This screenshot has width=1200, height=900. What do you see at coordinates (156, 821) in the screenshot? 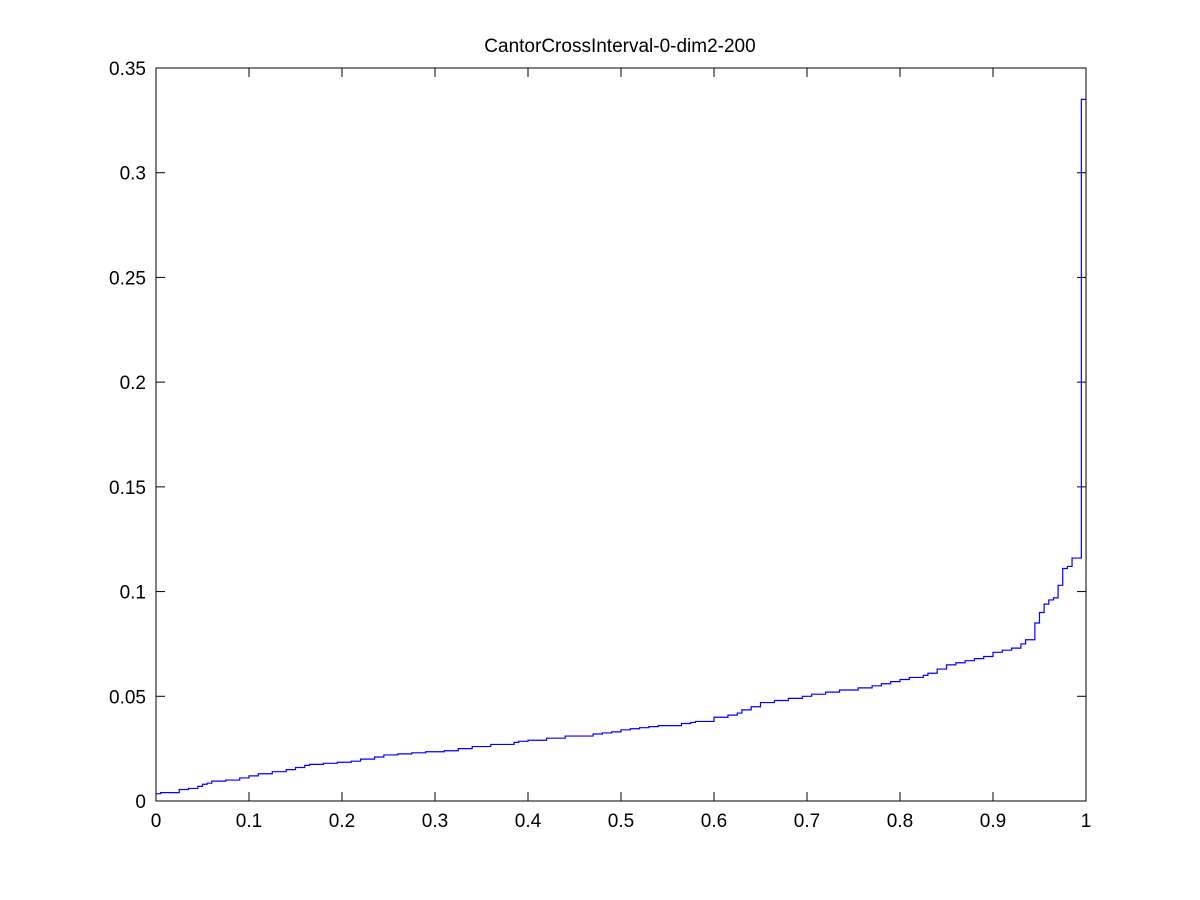
I see `x-tick-label: 0` at bounding box center [156, 821].